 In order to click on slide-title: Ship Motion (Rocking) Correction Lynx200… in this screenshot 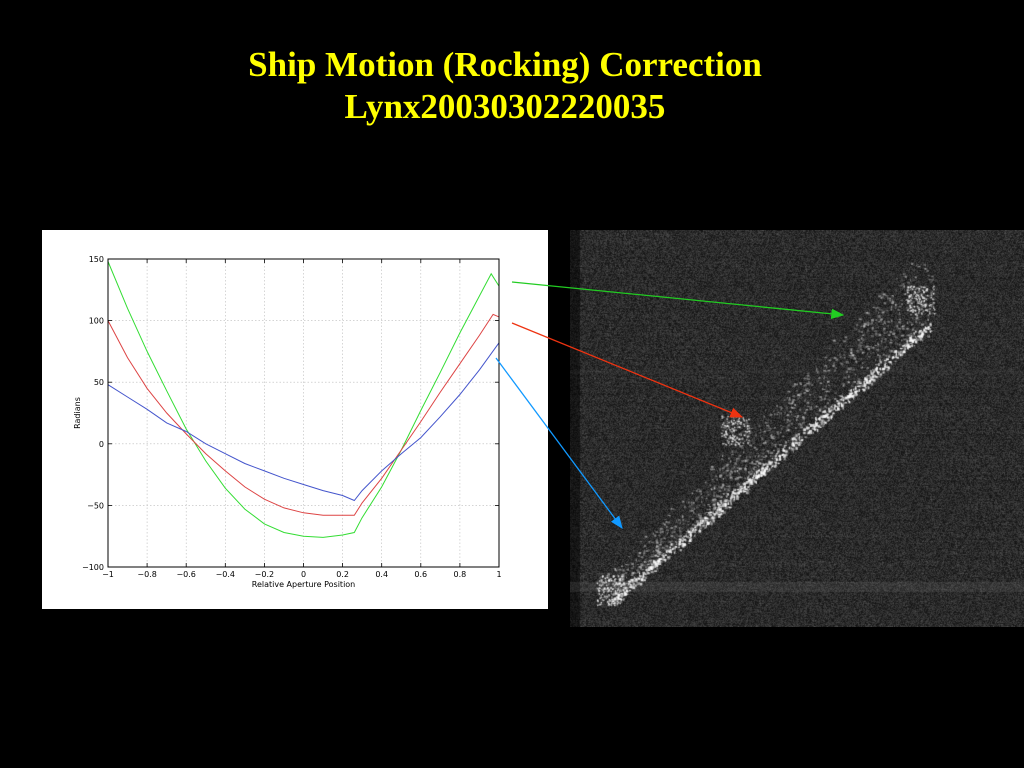, I will do `click(505, 86)`.